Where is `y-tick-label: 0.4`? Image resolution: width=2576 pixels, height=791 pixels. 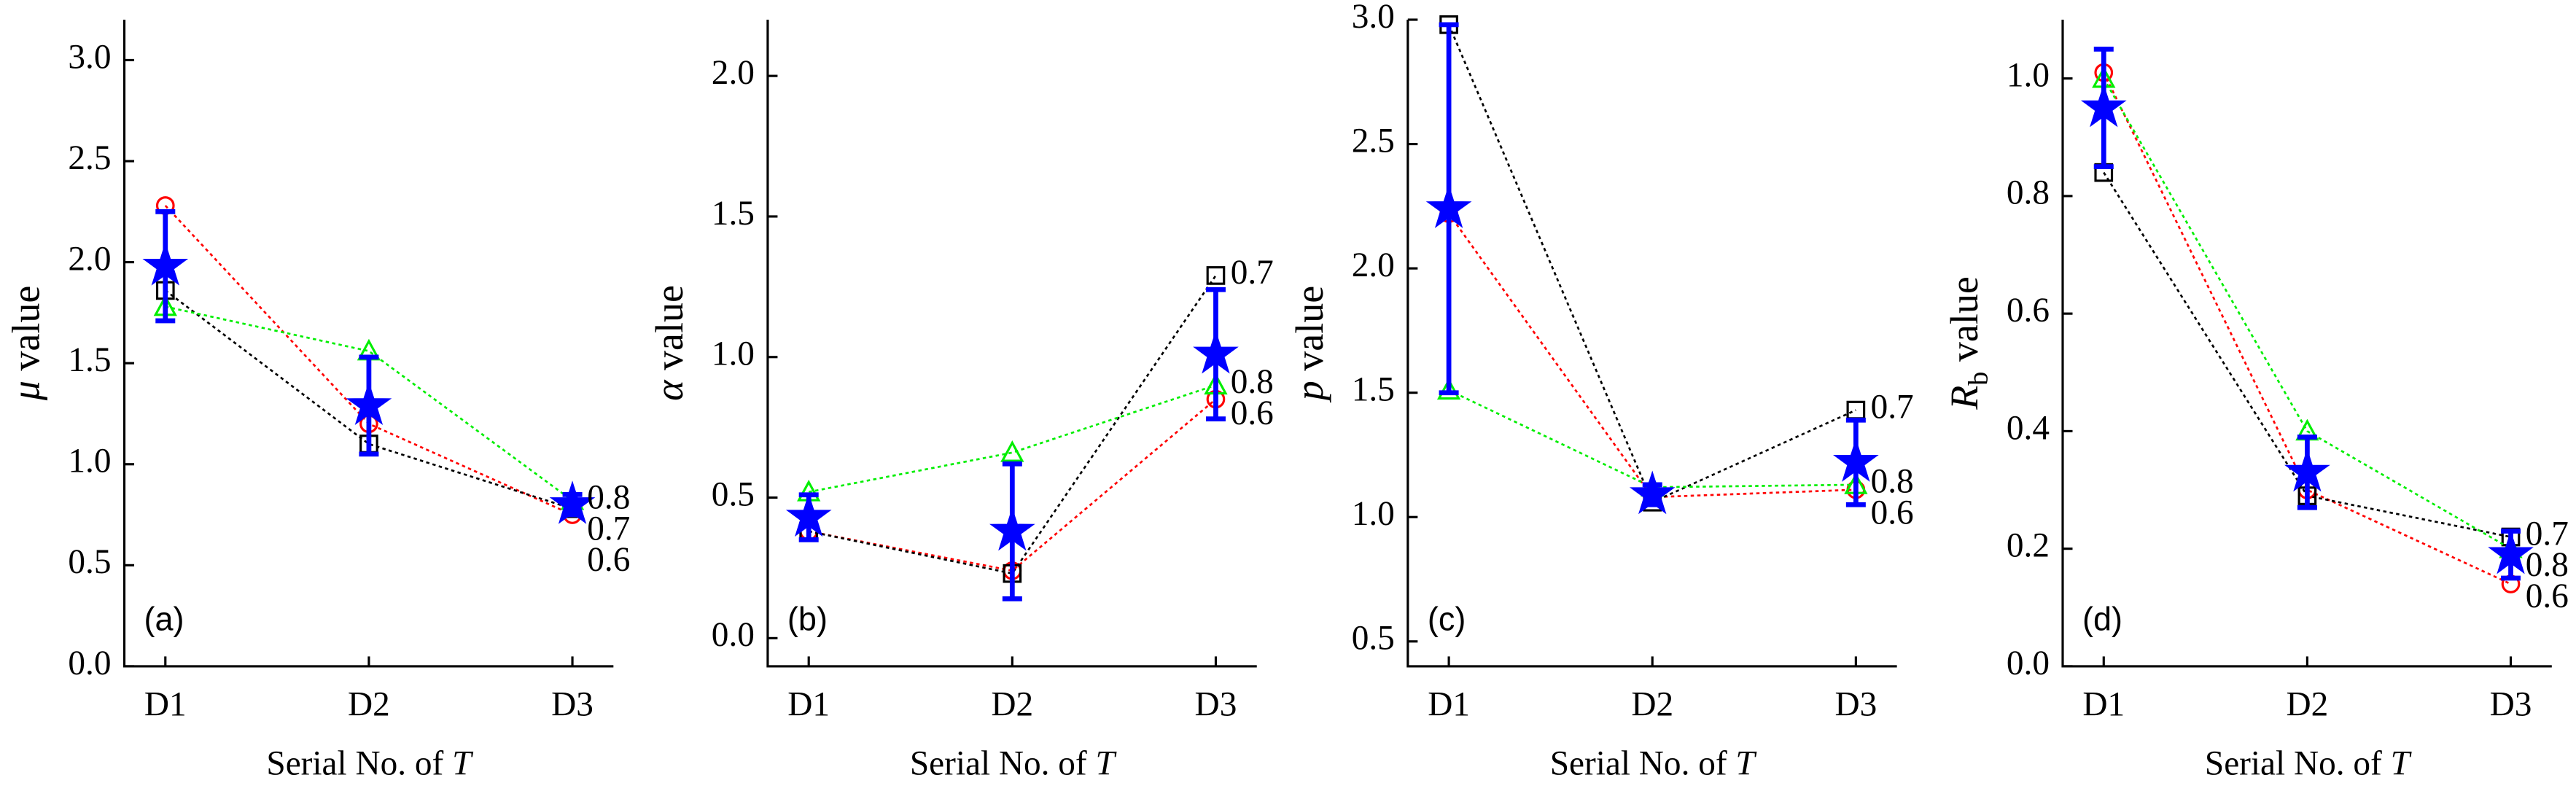
y-tick-label: 0.4 is located at coordinates (2028, 428).